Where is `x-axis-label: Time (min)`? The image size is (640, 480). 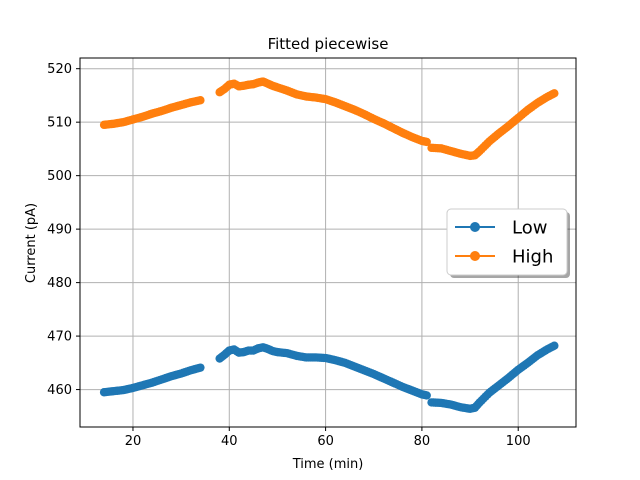
x-axis-label: Time (min) is located at coordinates (328, 464).